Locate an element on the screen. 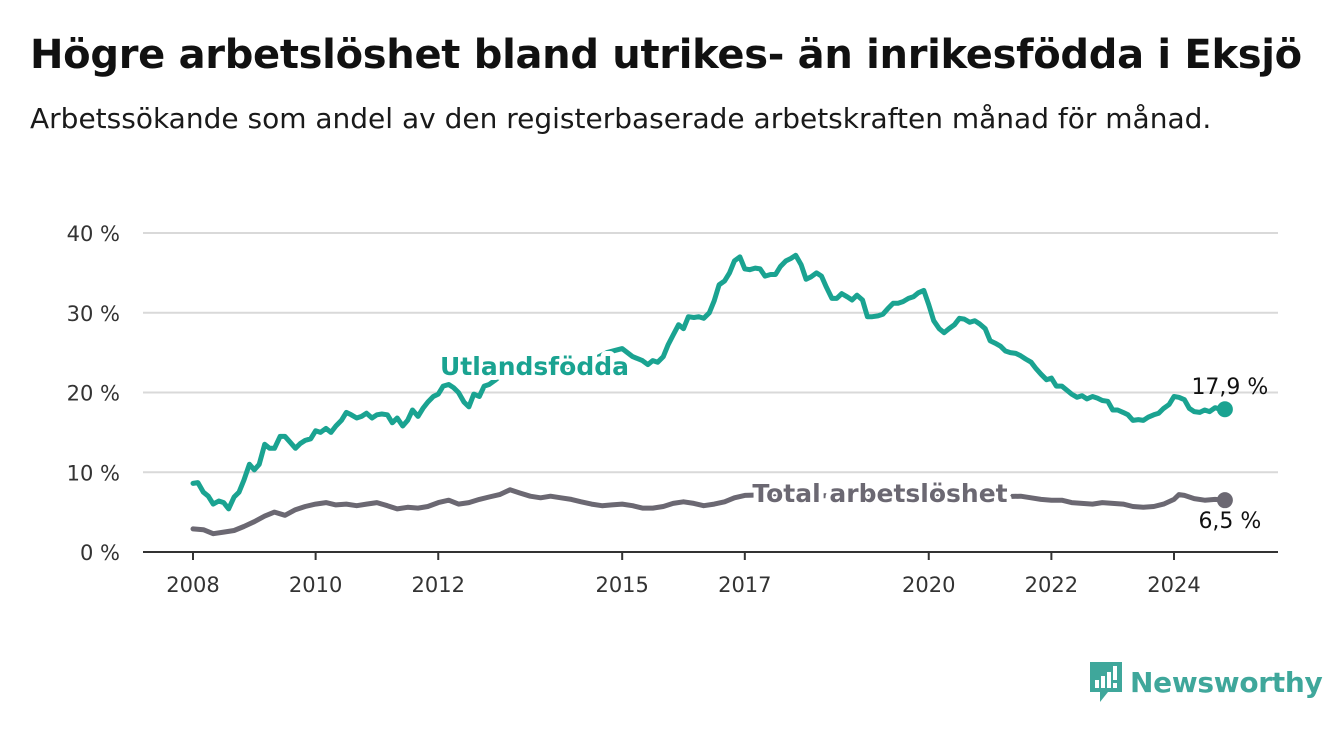  x-tick-label: 2022 is located at coordinates (1051, 585).